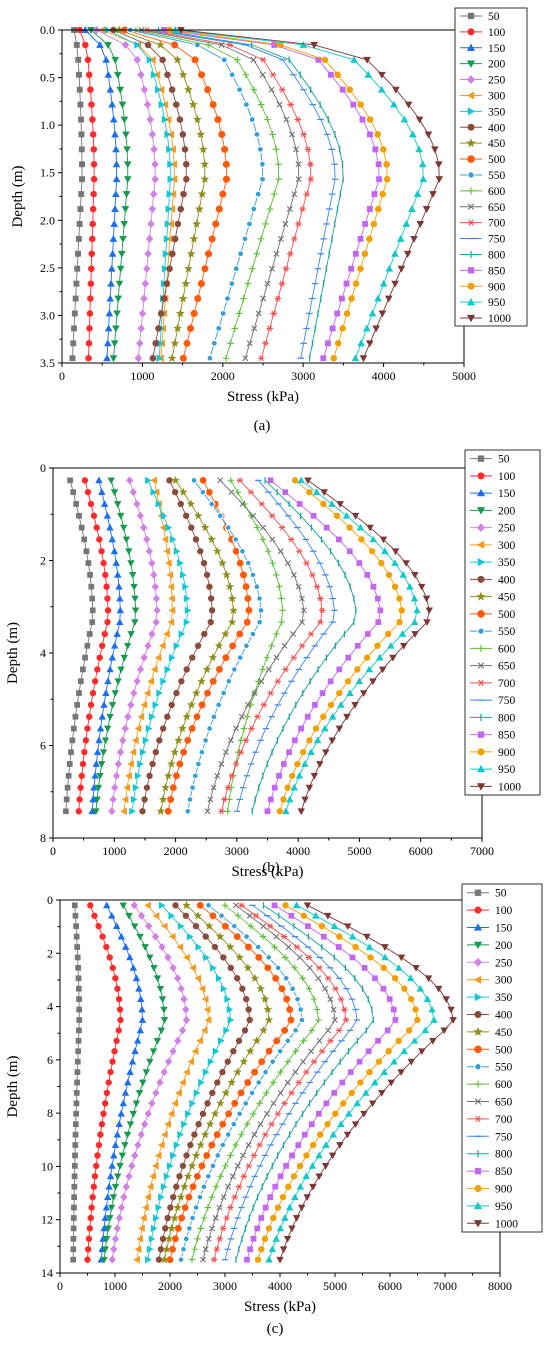  Describe the element at coordinates (47, 1166) in the screenshot. I see `y-tick-label: 10` at that location.